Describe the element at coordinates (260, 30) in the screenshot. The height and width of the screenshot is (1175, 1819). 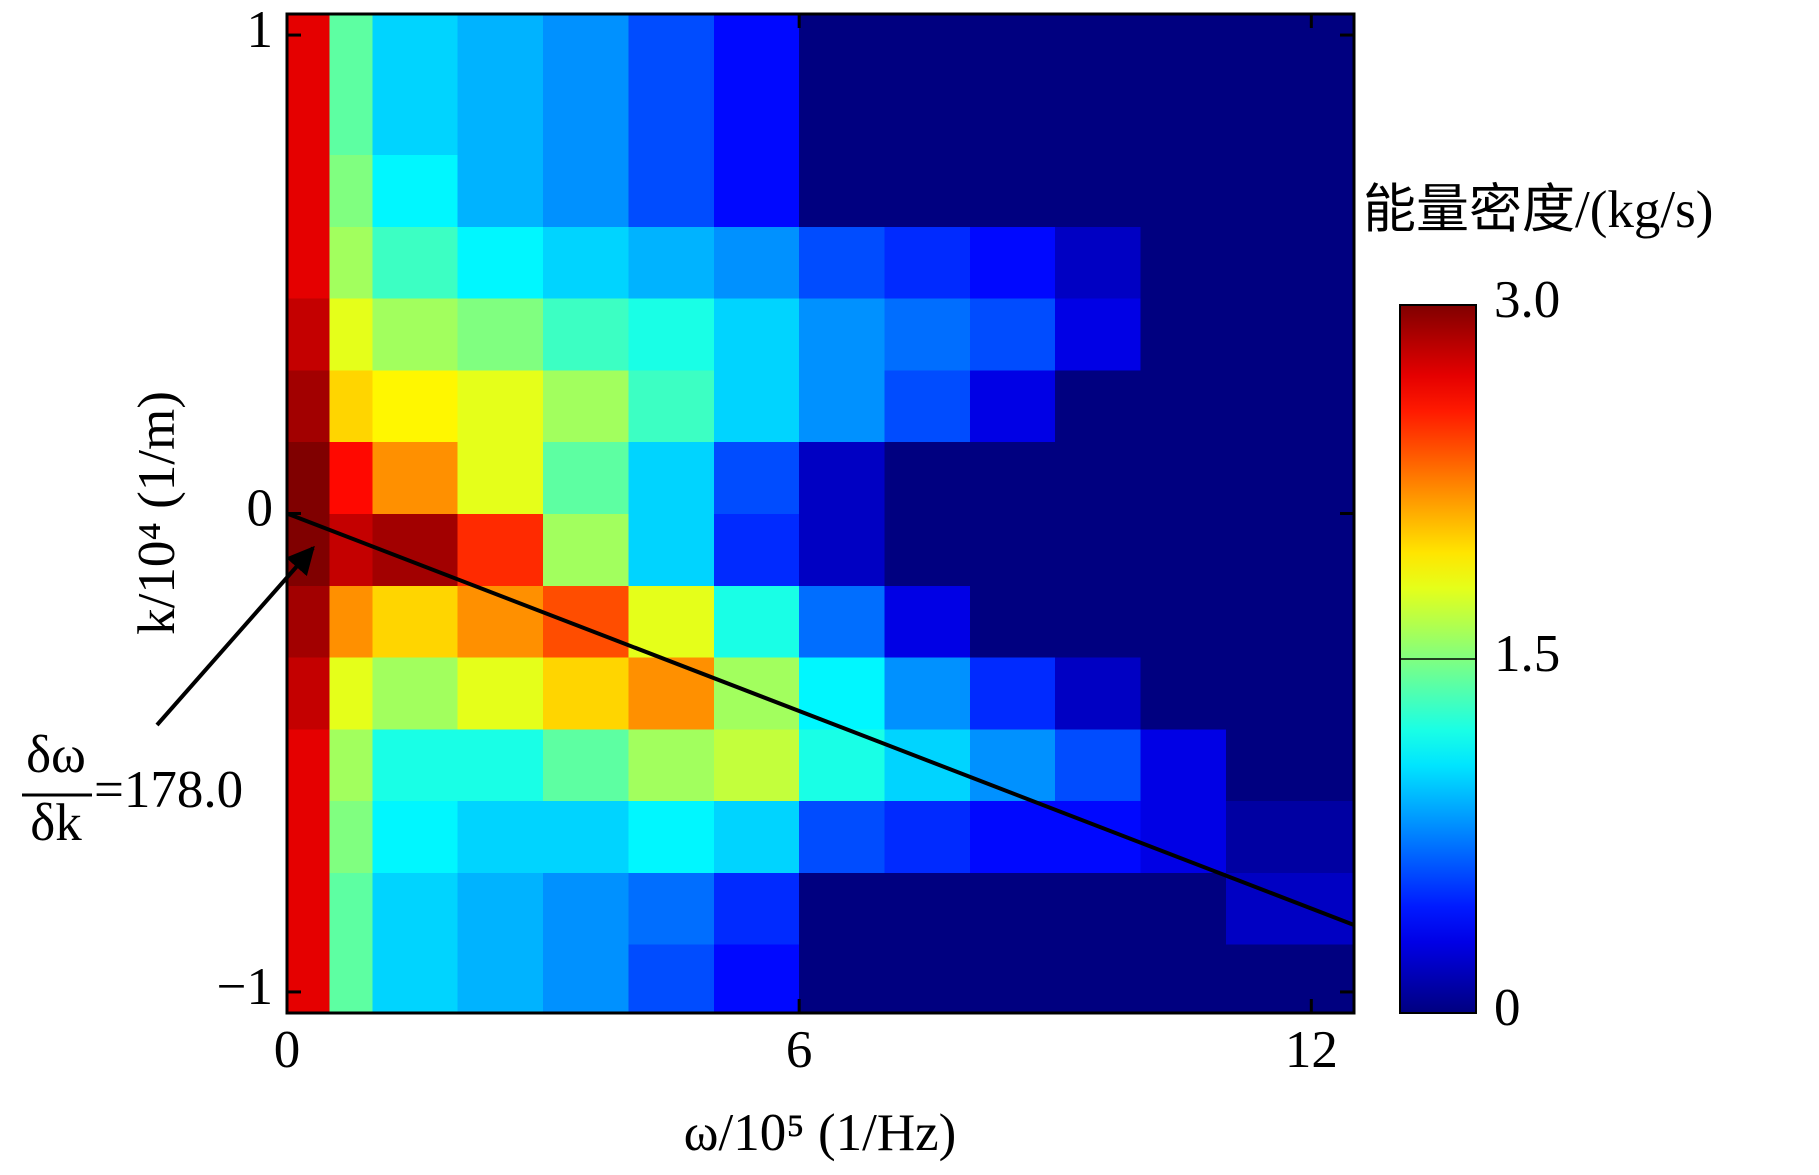
I see `y-tick-label: 1` at that location.